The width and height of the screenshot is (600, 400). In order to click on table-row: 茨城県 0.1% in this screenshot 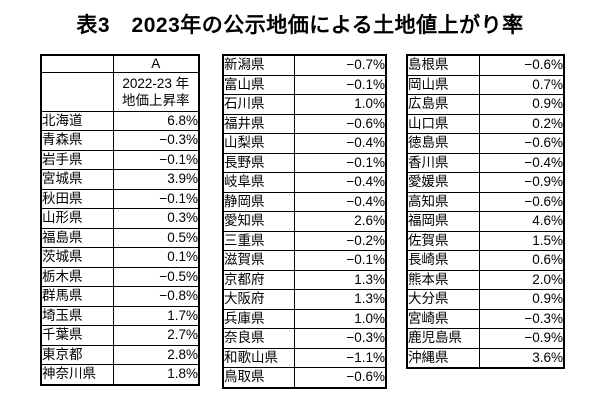, I will do `click(120, 257)`.